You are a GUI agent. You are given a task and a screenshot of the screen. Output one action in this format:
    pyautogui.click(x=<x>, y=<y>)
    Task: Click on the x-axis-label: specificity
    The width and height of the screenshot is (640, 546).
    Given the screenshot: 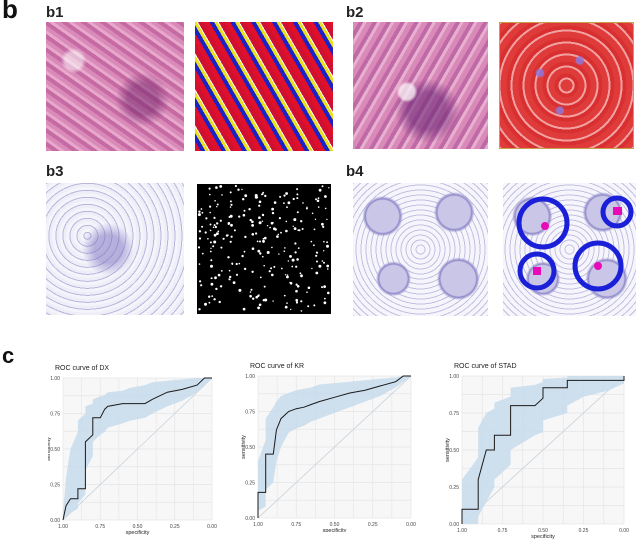 What is the action you would take?
    pyautogui.click(x=335, y=530)
    